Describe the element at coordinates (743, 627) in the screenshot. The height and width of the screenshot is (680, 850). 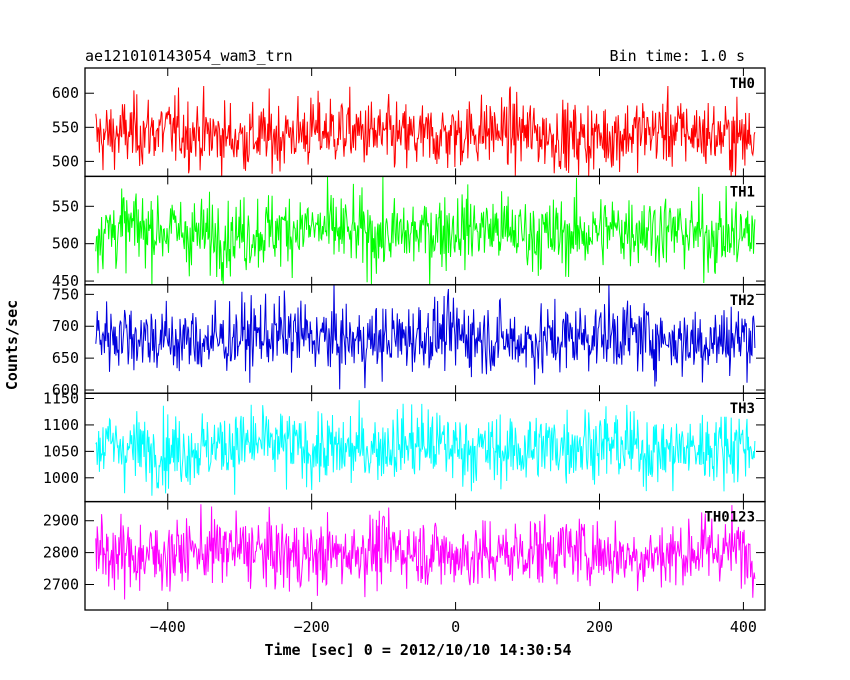
I see `x-tick-label: 400` at that location.